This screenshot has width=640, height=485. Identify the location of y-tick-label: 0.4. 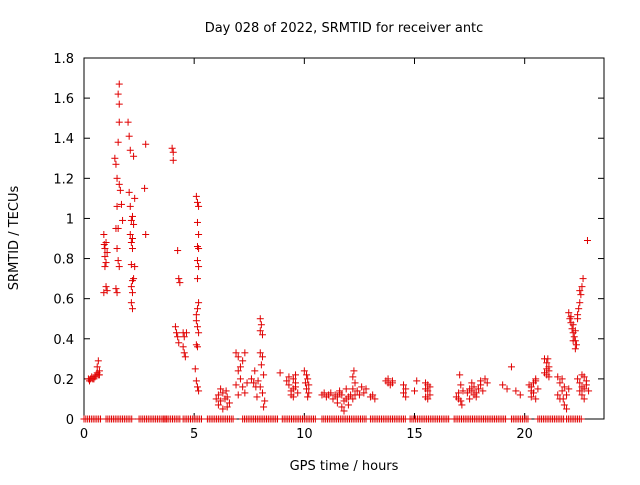
(63, 340).